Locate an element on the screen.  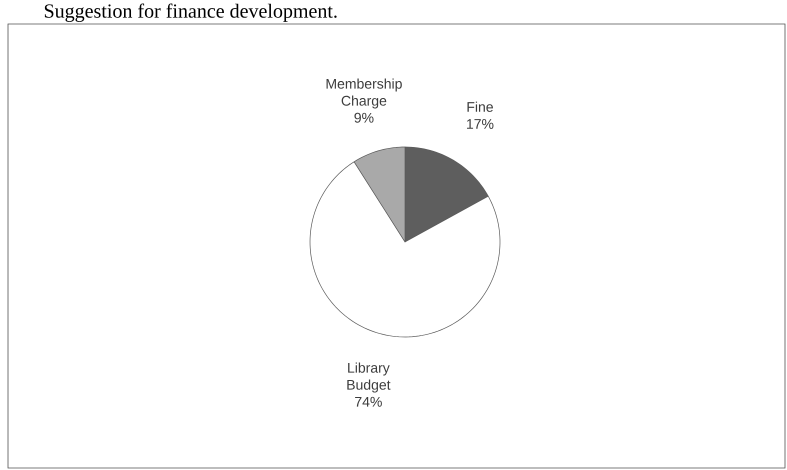
data-label: 9% is located at coordinates (364, 117).